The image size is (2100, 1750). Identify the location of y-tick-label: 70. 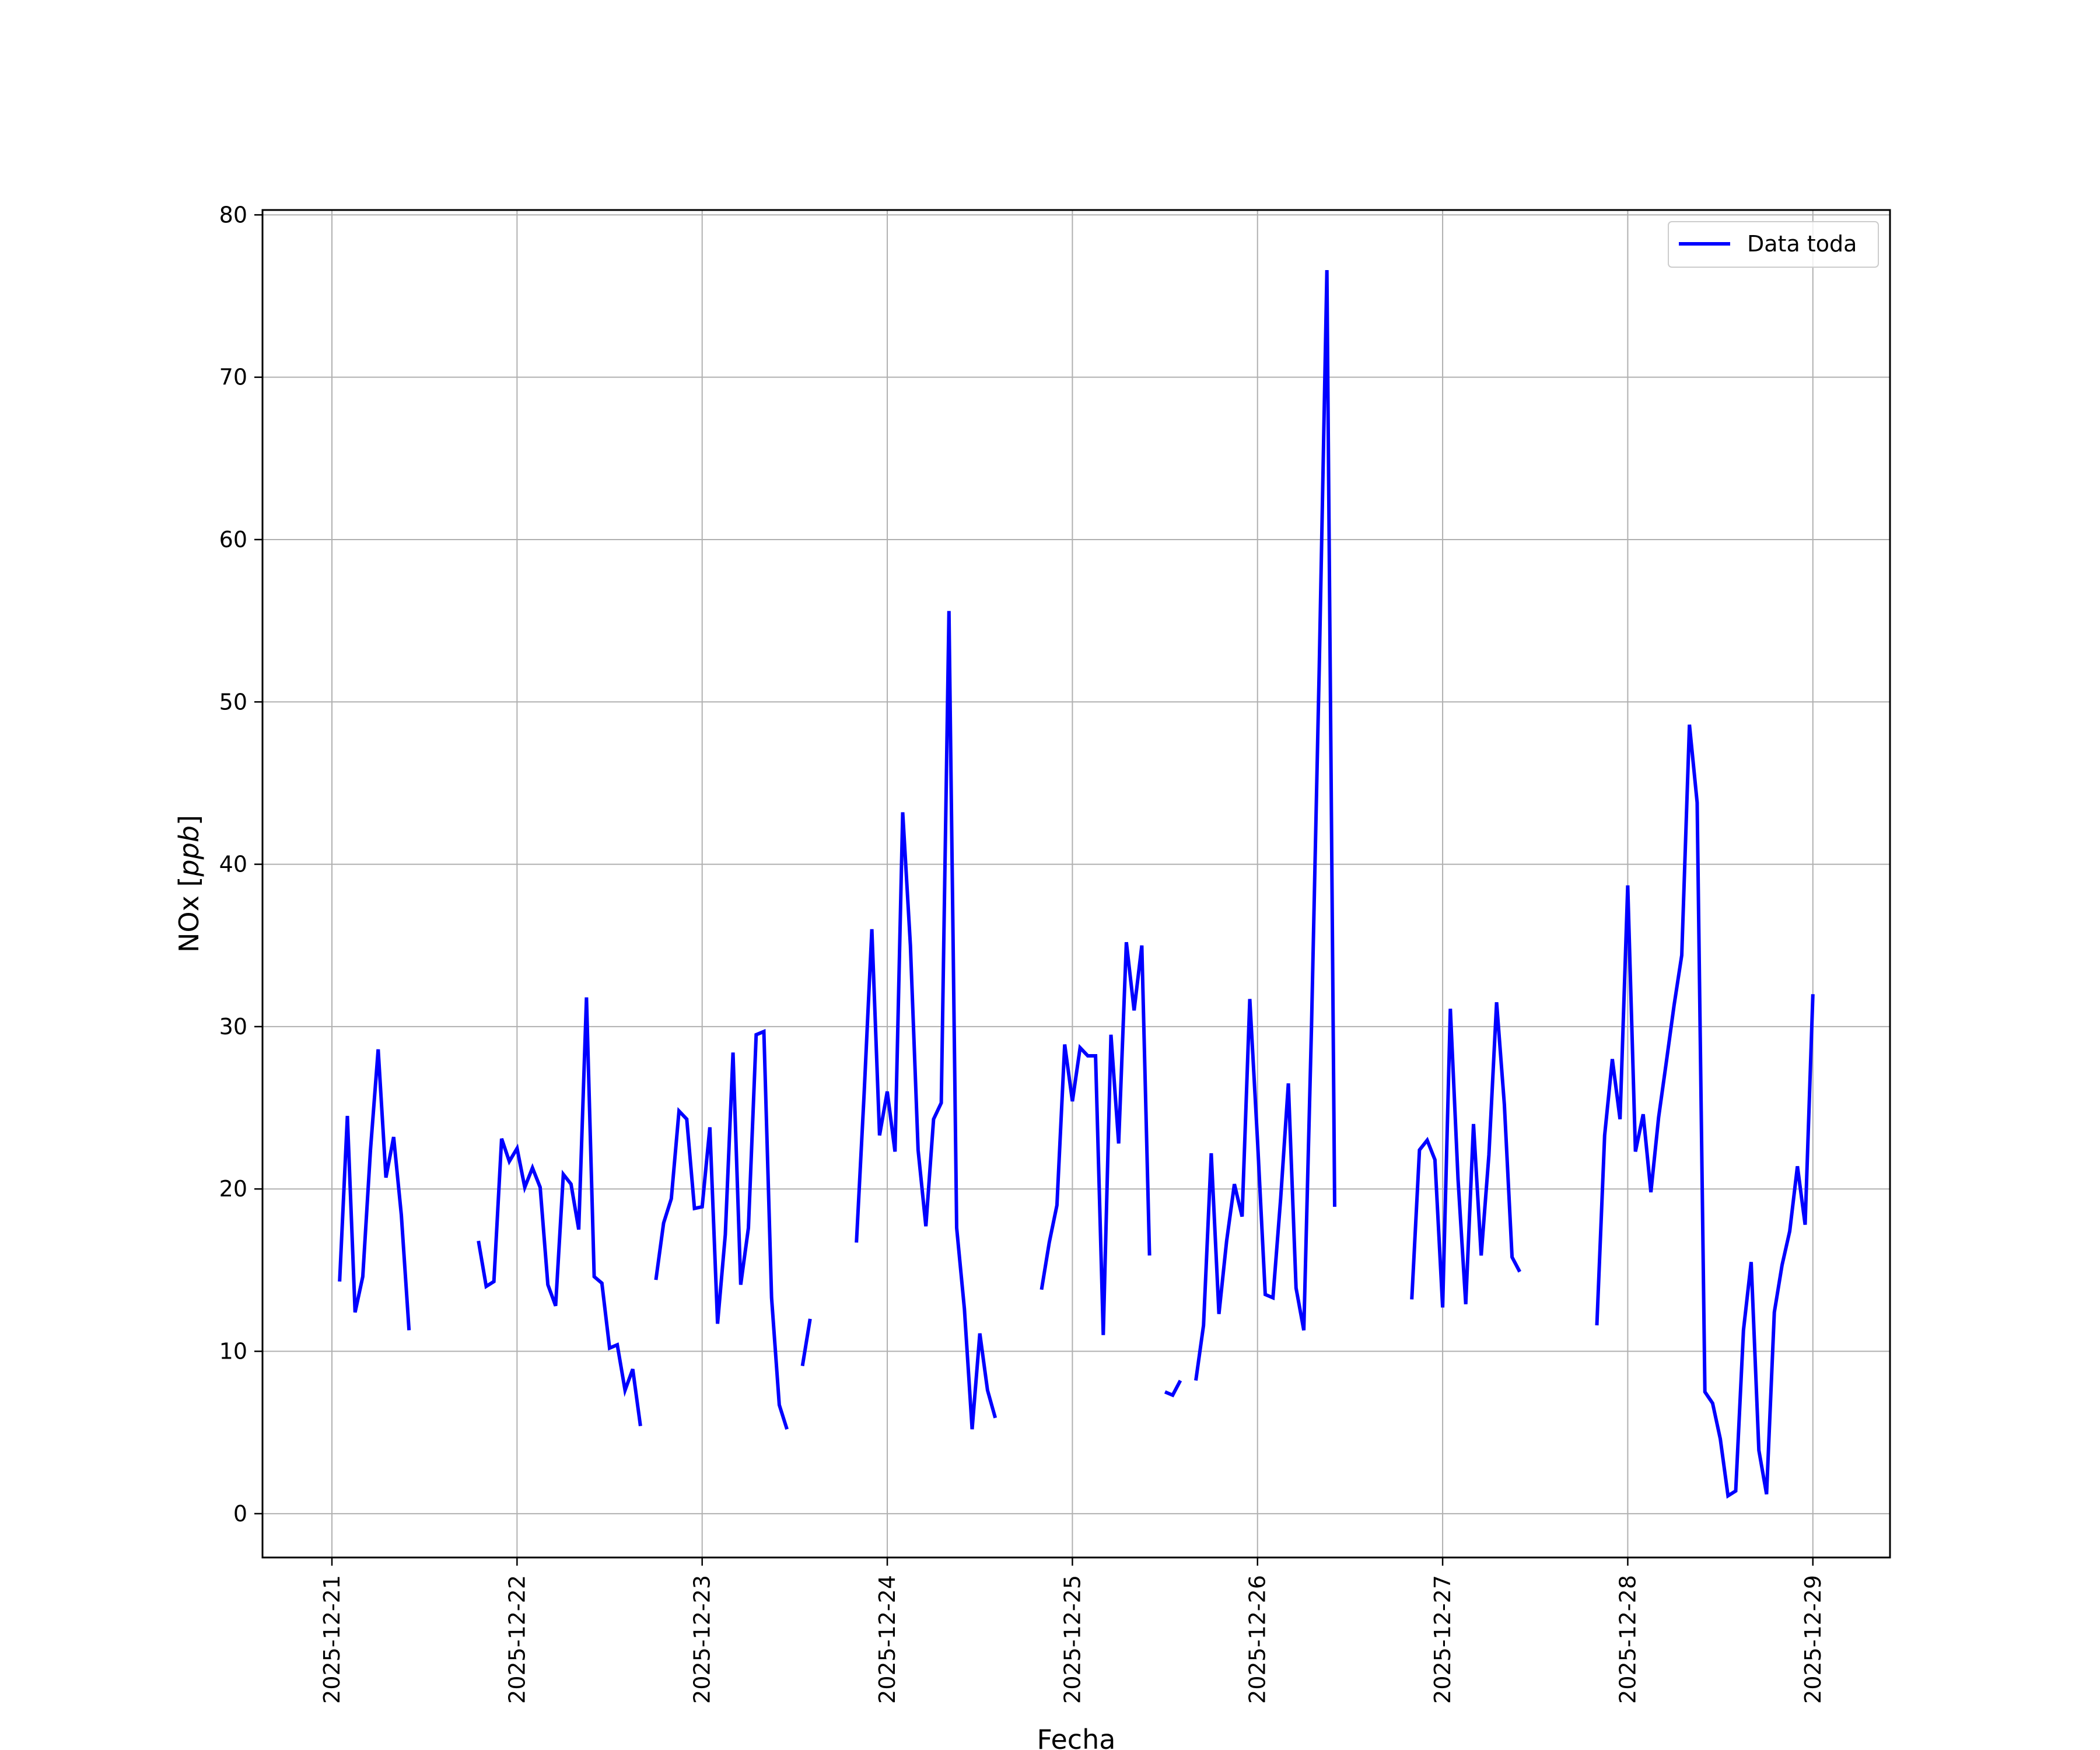
(233, 377).